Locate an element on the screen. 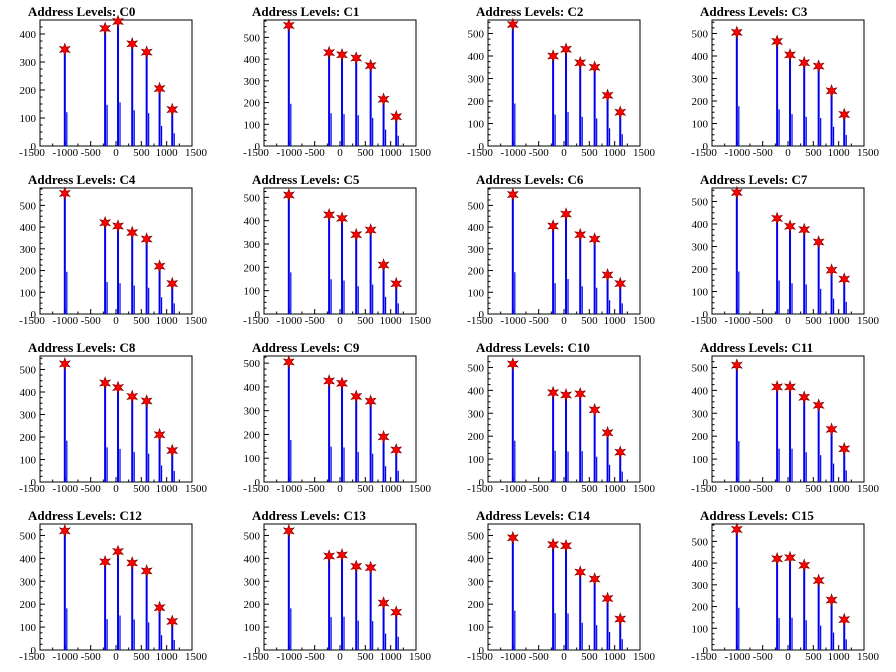 This screenshot has width=896, height=672. chart-title: Address Levels: C14 is located at coordinates (533, 515).